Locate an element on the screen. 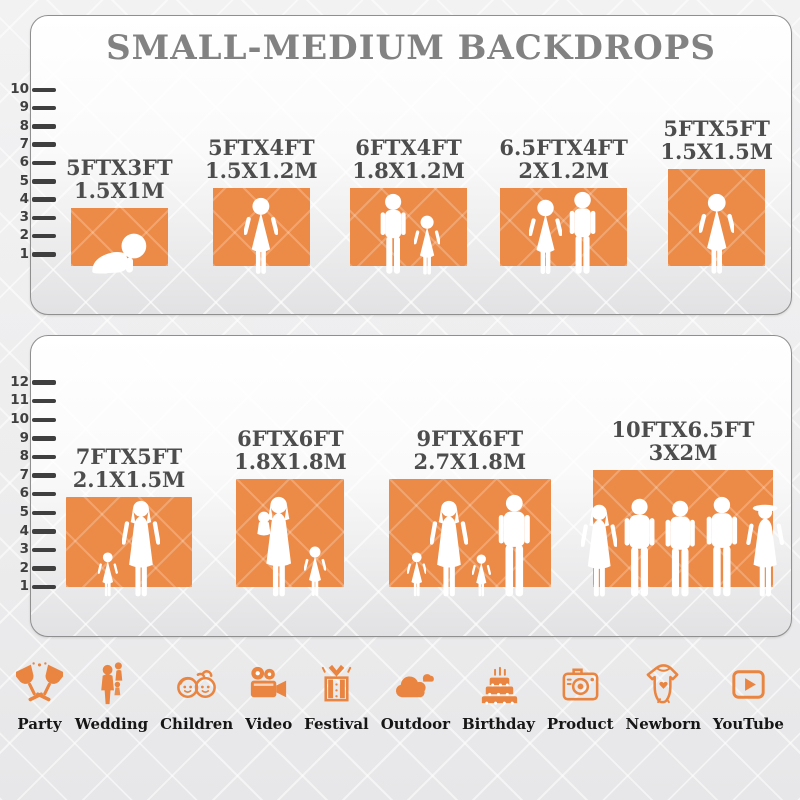 The width and height of the screenshot is (800, 800). category-label: Children is located at coordinates (197, 724).